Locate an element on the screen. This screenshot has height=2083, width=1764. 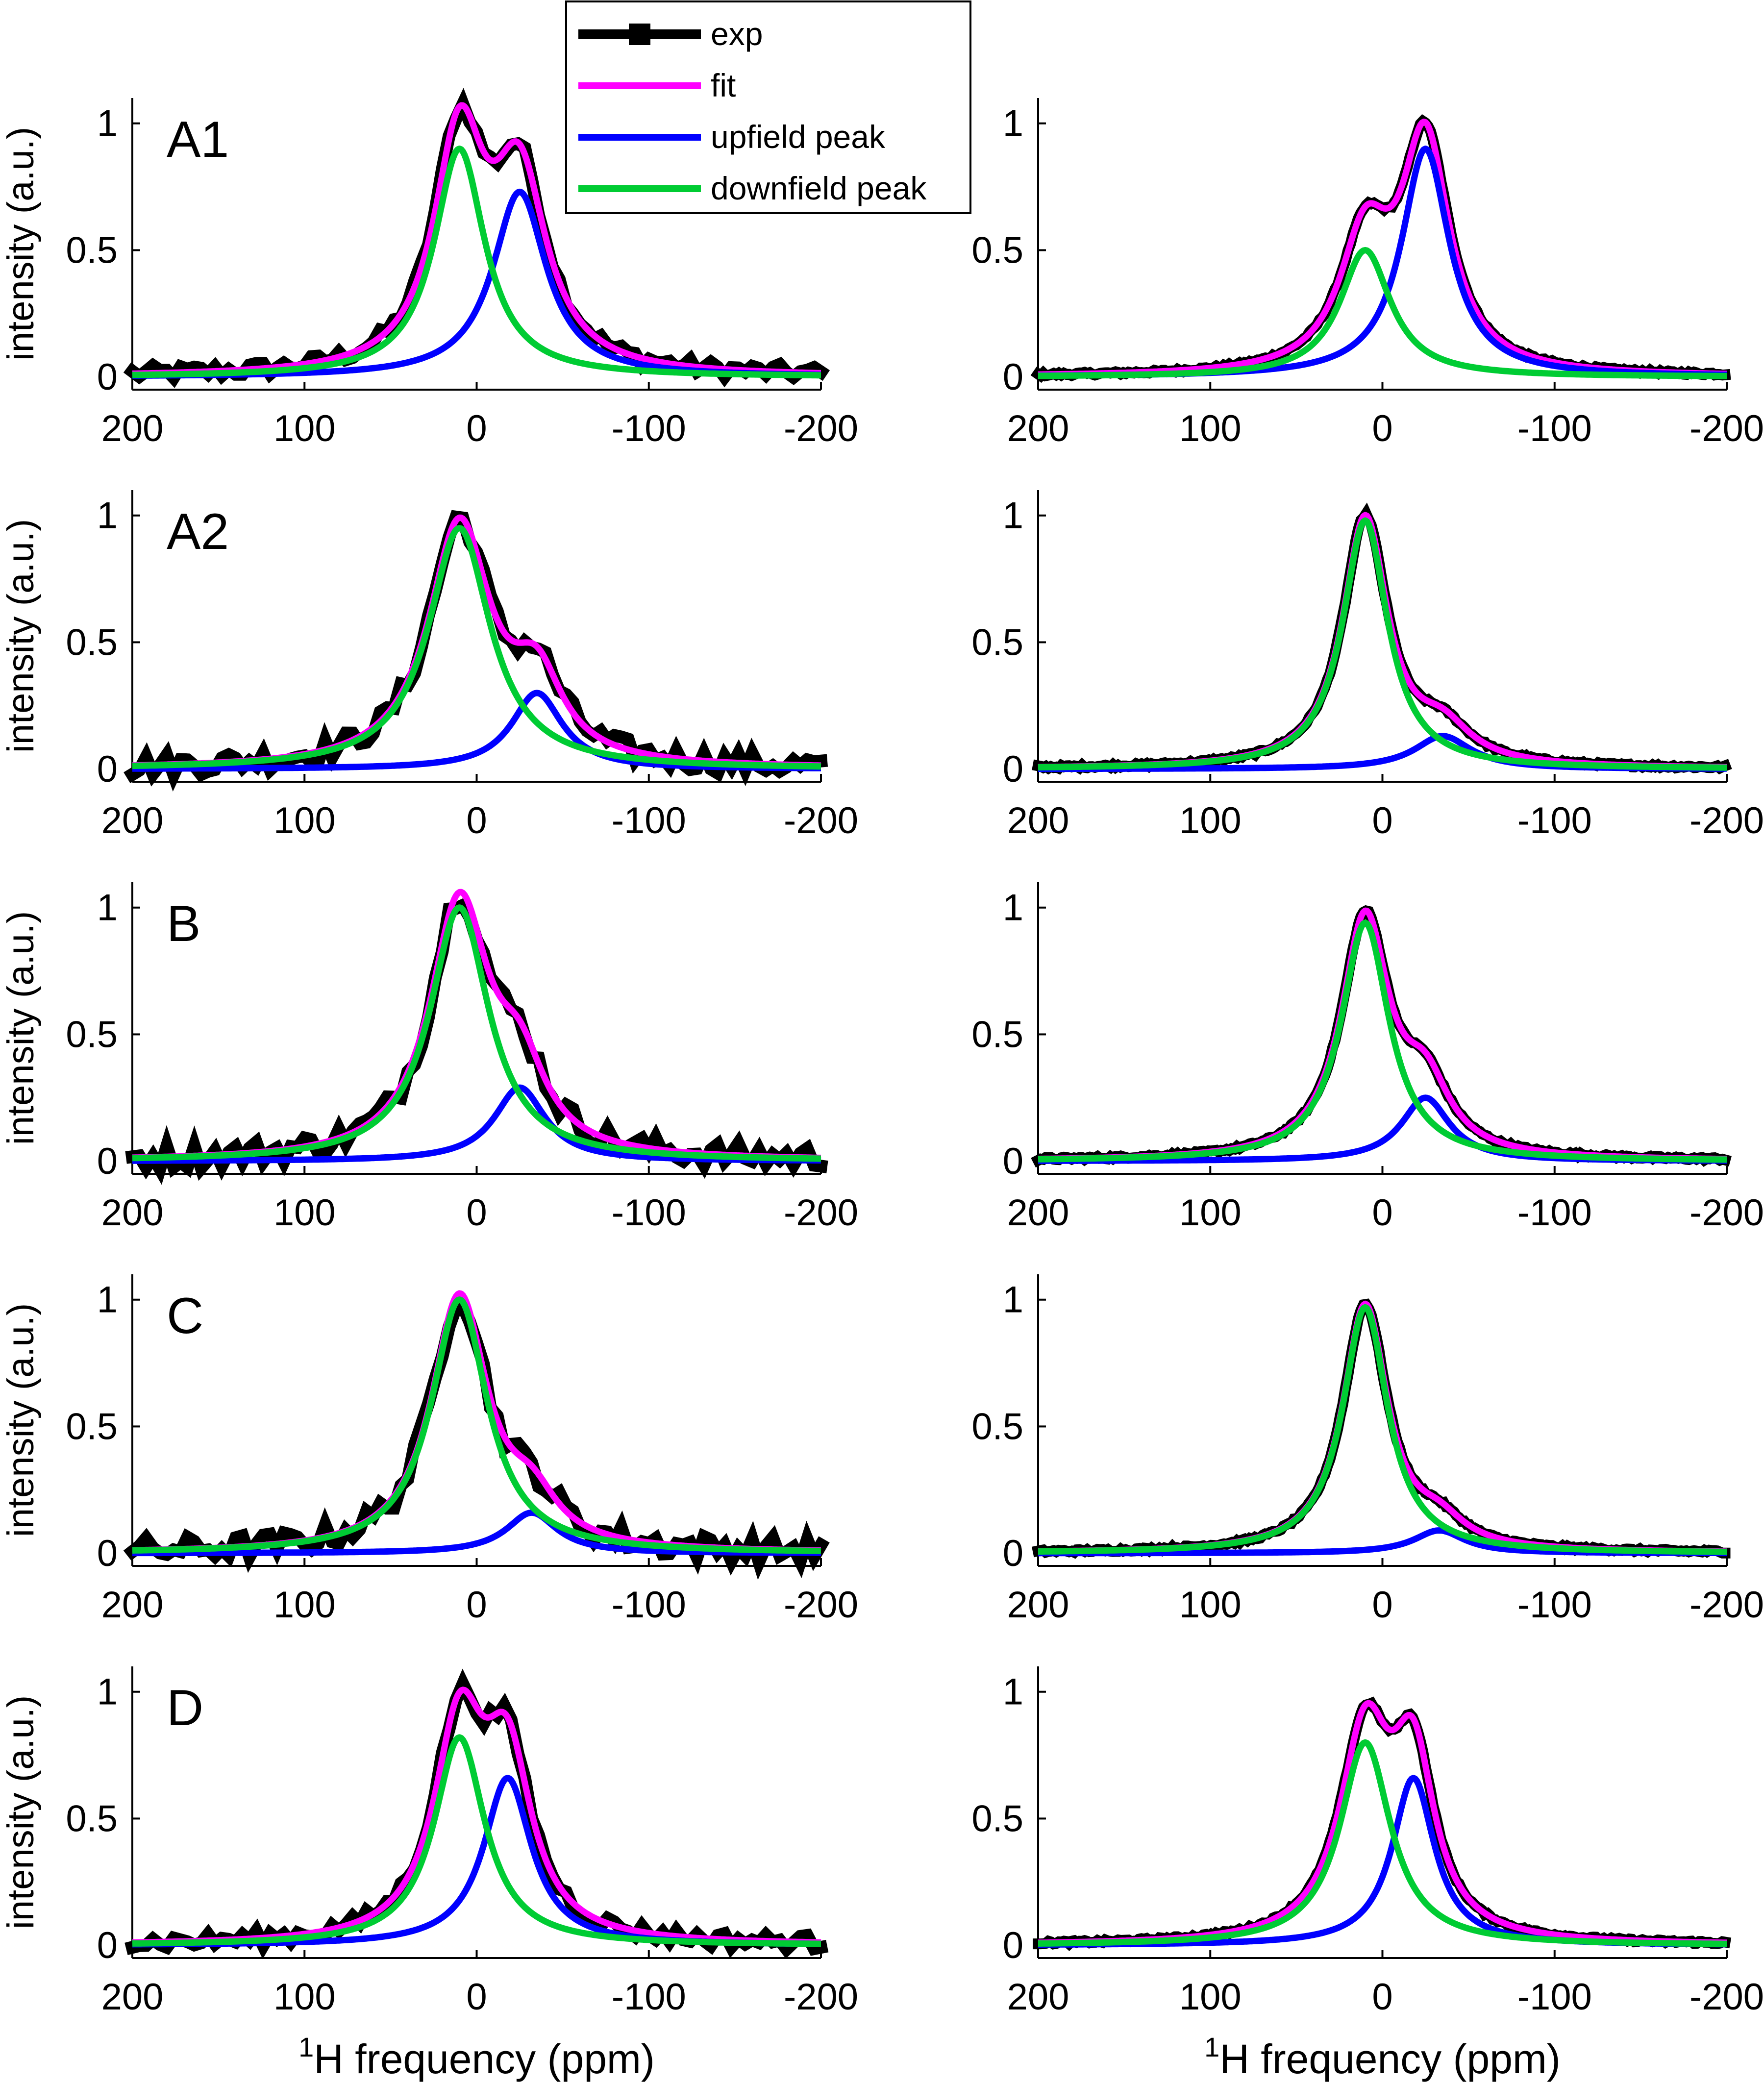
panel-5: 200 100 0 -100 -200 0 0.5 1 intensity (a.u.) B is located at coordinates (429, 1058).